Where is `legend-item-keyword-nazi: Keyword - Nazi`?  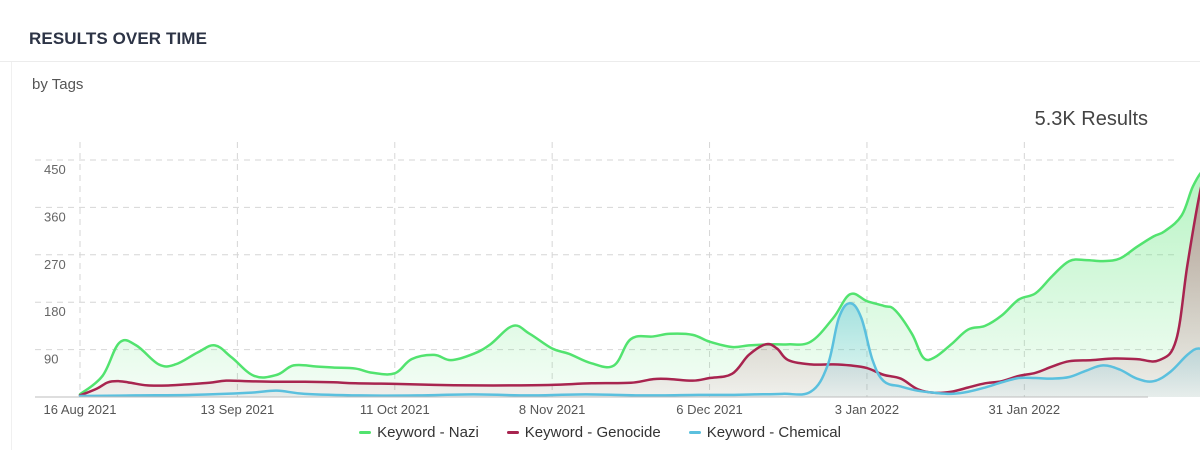 legend-item-keyword-nazi: Keyword - Nazi is located at coordinates (419, 432).